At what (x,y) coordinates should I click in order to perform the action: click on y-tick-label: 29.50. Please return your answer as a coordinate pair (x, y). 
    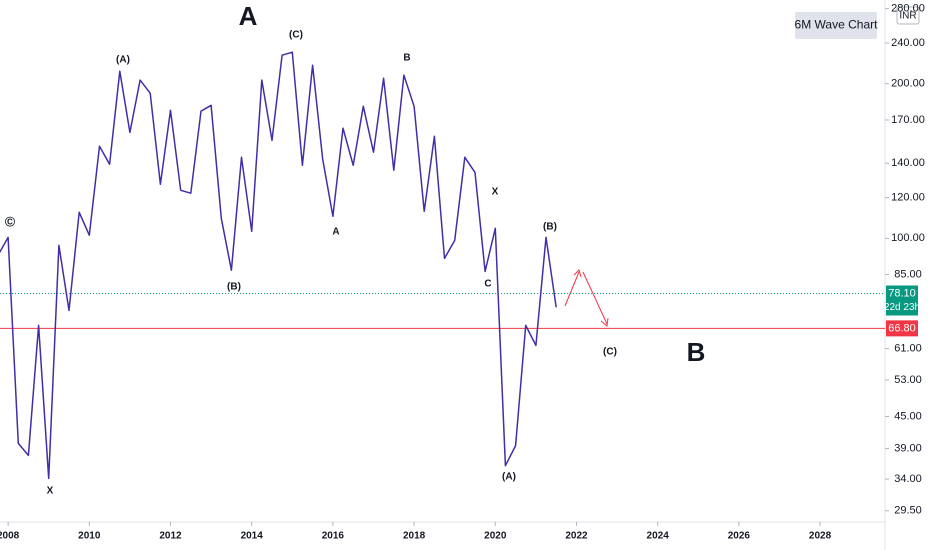
    Looking at the image, I should click on (908, 511).